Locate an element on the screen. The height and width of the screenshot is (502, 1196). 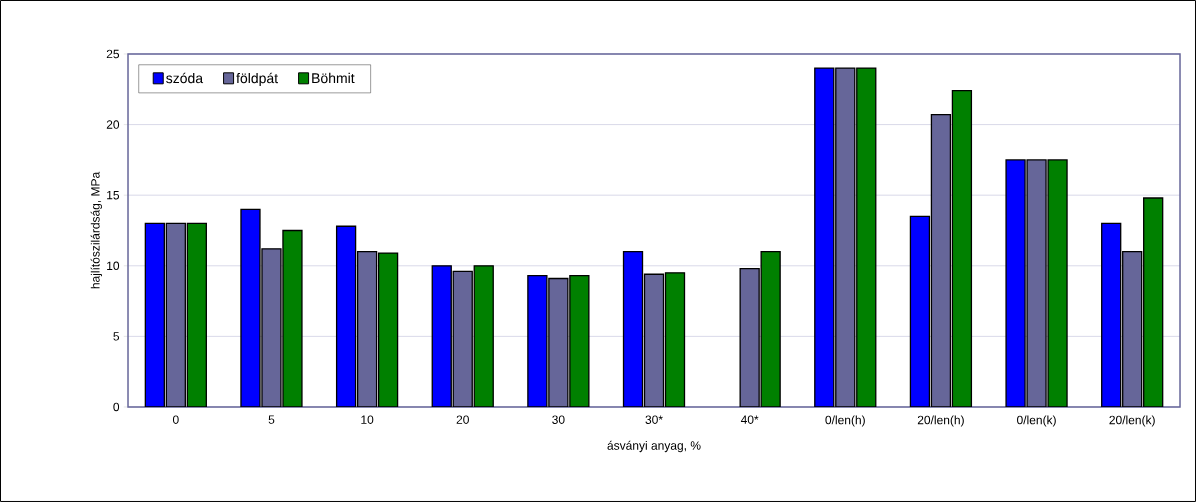
y-tick-label: 10 is located at coordinates (113, 266).